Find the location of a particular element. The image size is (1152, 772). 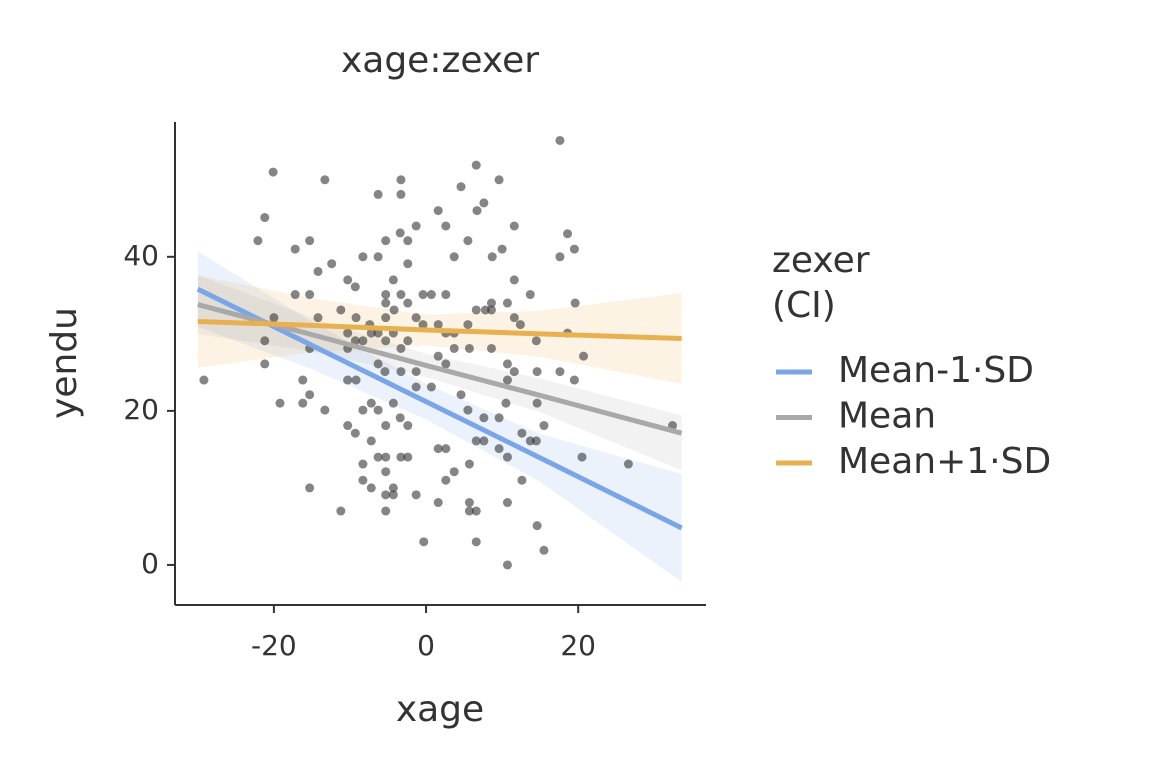

legend-title: zexer is located at coordinates (821, 260).